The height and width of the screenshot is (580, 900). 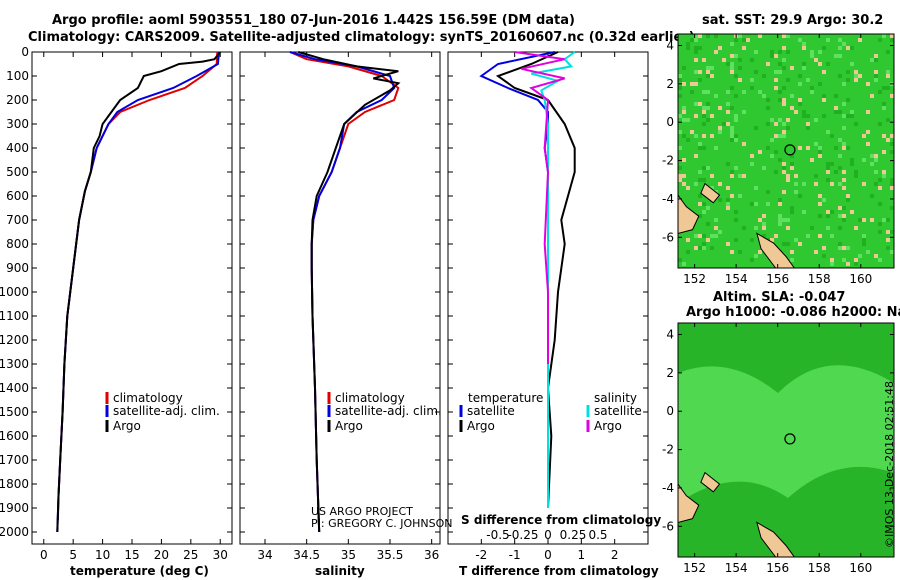 I want to click on map-x-tick-label: 156, so click(x=777, y=568).